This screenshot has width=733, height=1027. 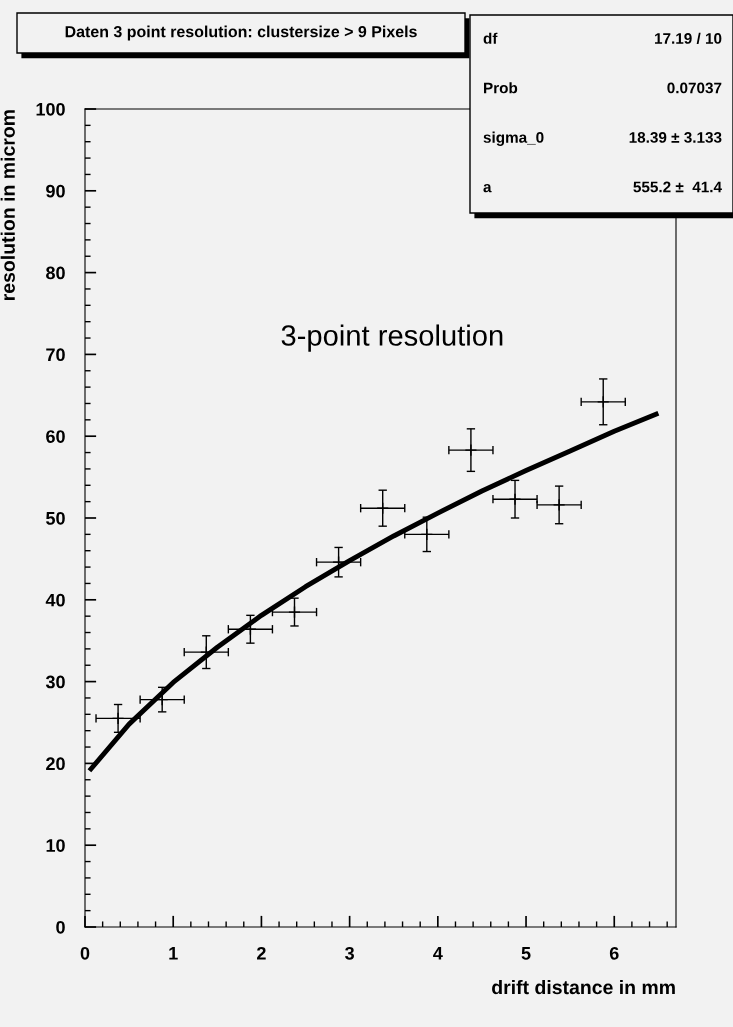 I want to click on y-tick-label: 10, so click(x=55, y=845).